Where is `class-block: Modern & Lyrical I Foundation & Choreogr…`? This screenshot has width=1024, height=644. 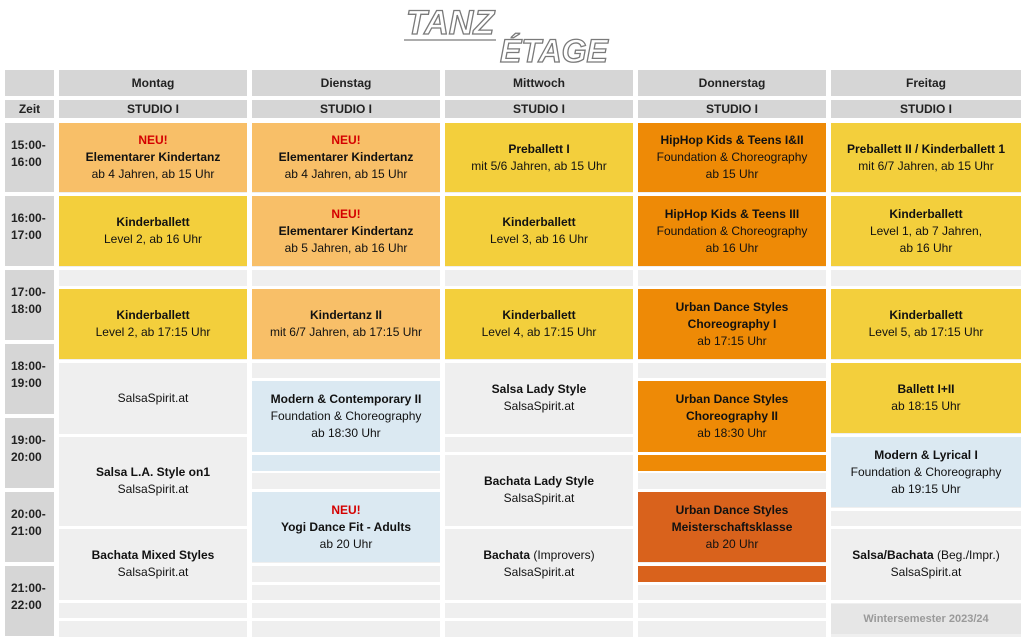 class-block: Modern & Lyrical I Foundation & Choreogr… is located at coordinates (926, 472).